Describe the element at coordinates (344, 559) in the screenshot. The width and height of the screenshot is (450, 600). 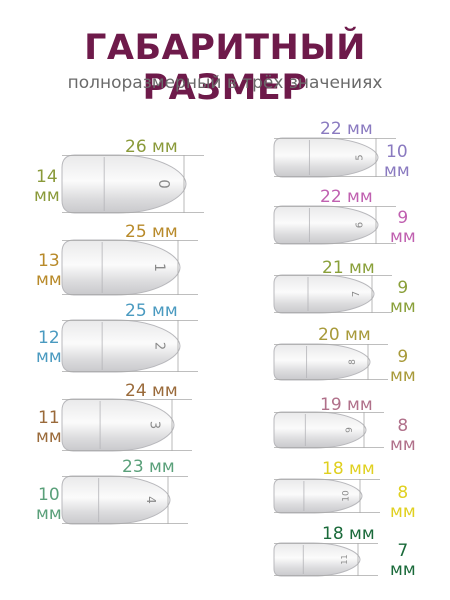
I see `nail-size-number: 11` at that location.